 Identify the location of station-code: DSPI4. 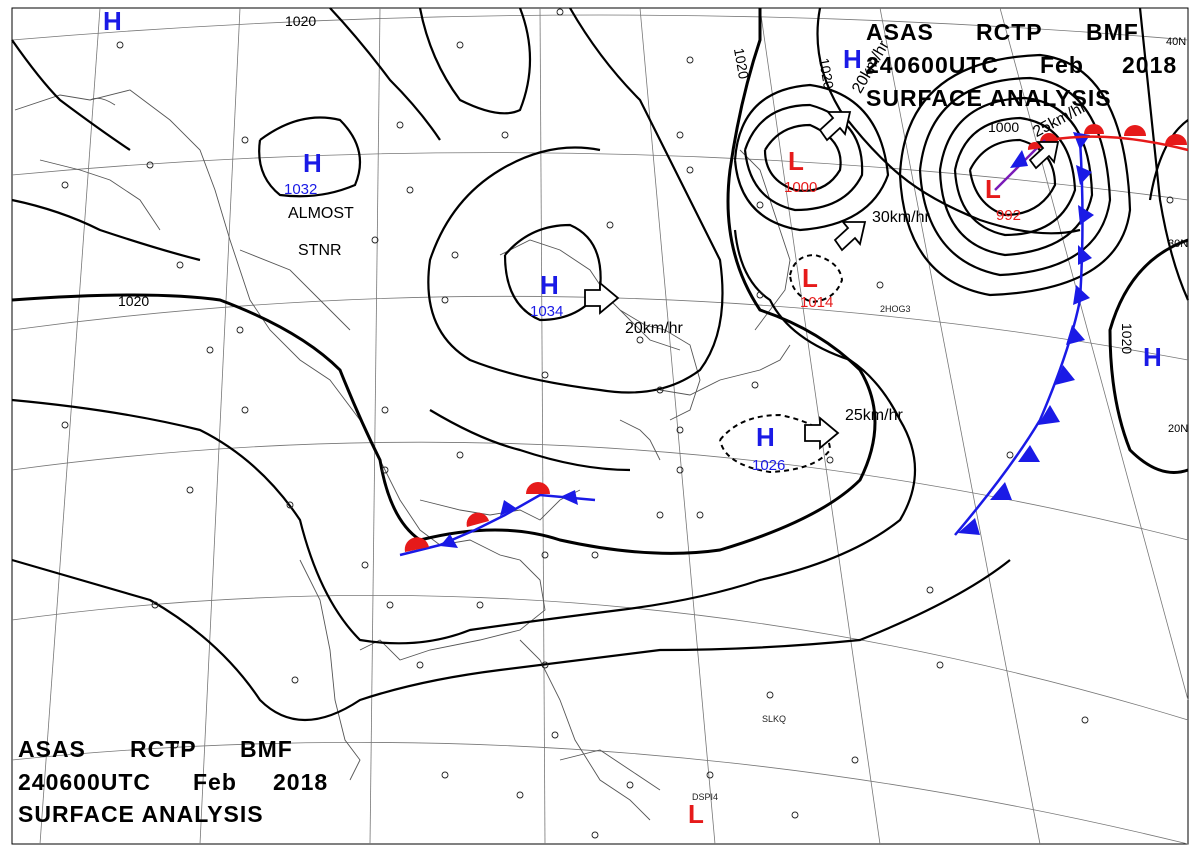
(705, 797).